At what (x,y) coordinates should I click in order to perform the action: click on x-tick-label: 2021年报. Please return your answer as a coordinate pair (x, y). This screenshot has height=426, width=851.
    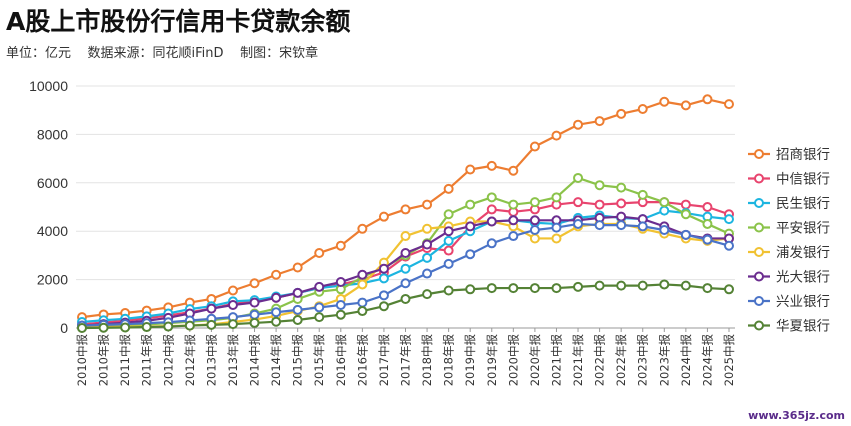
    Looking at the image, I should click on (578, 360).